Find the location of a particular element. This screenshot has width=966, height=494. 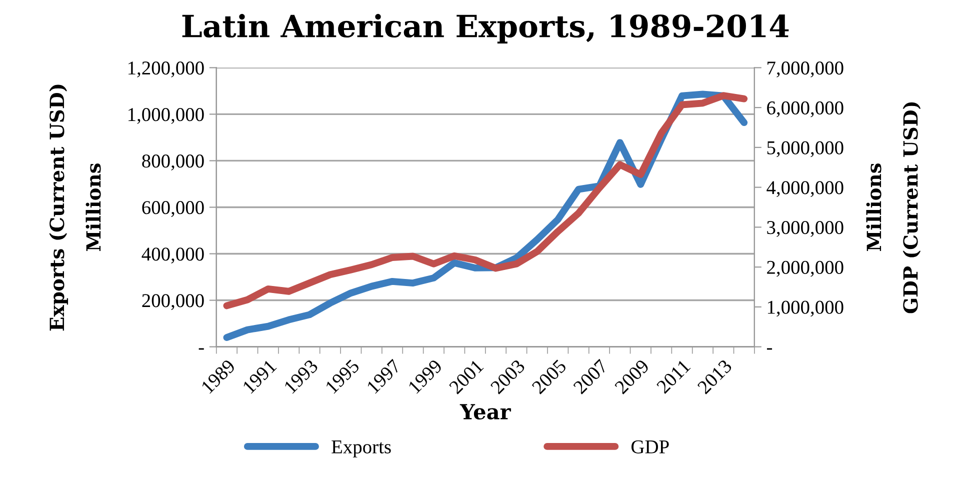

x-axis-title: Year is located at coordinates (486, 412).